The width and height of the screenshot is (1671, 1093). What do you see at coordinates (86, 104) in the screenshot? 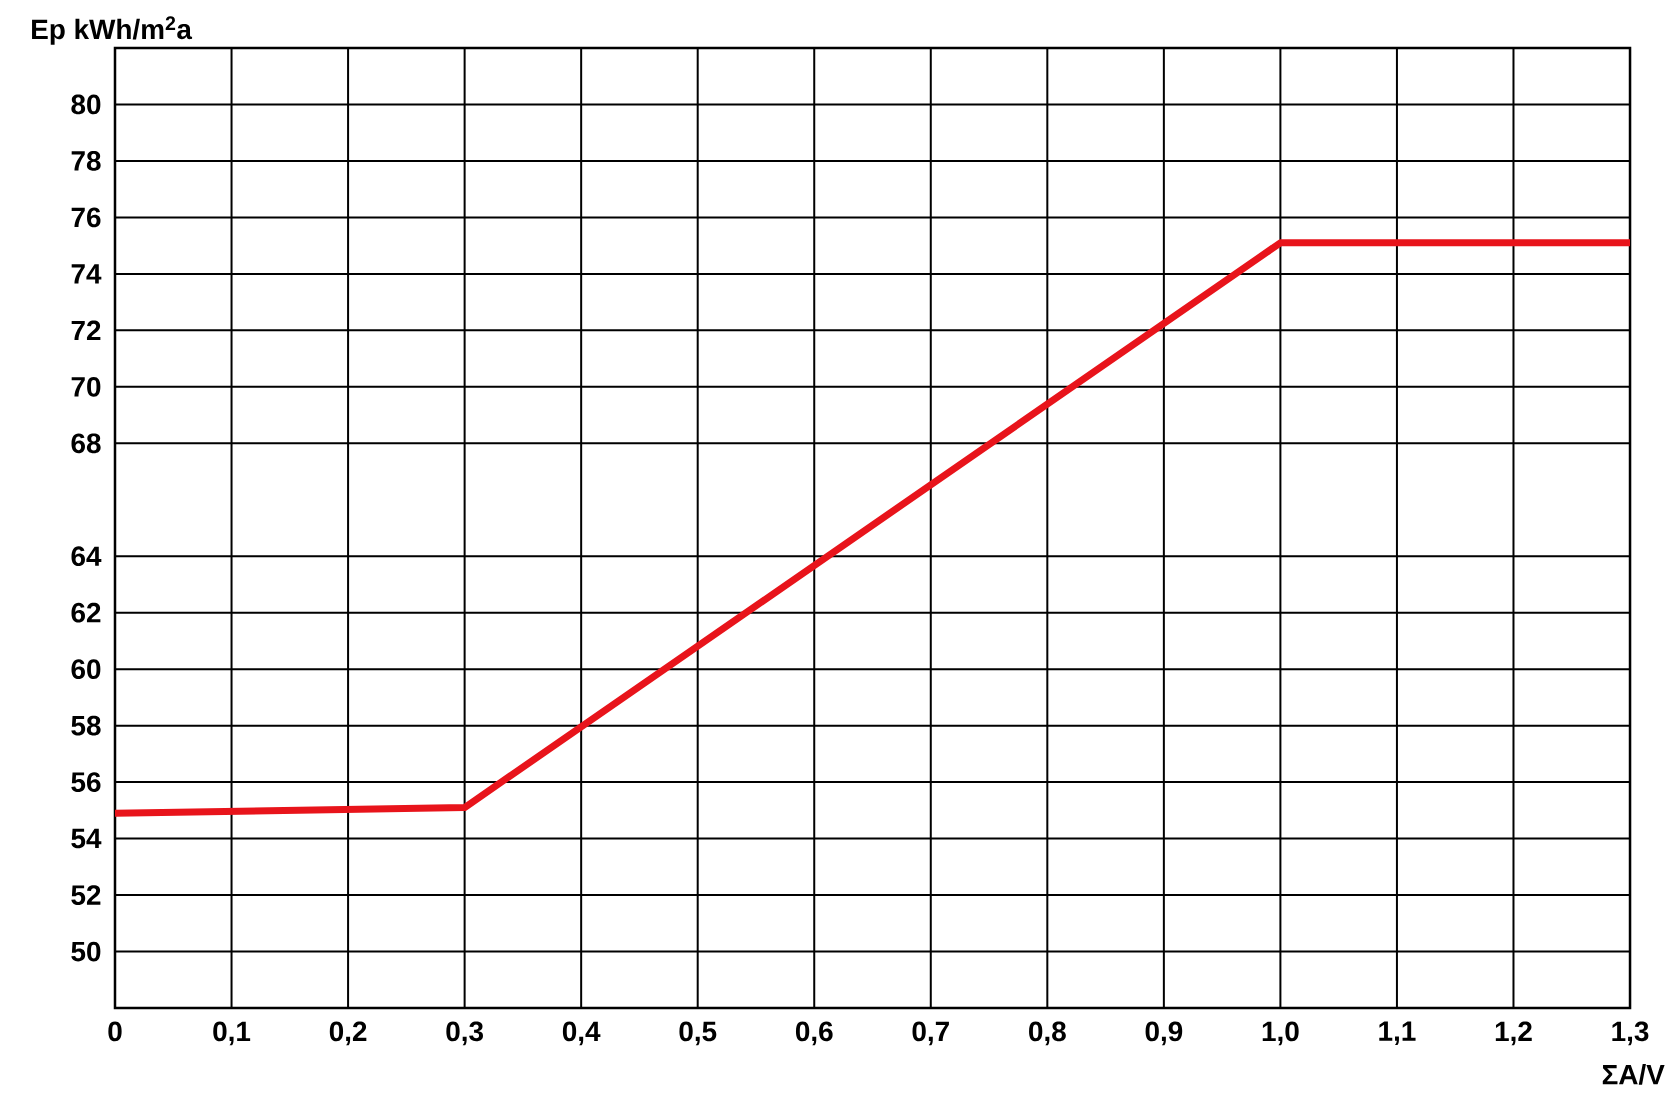
I see `y-tick-label: 80` at bounding box center [86, 104].